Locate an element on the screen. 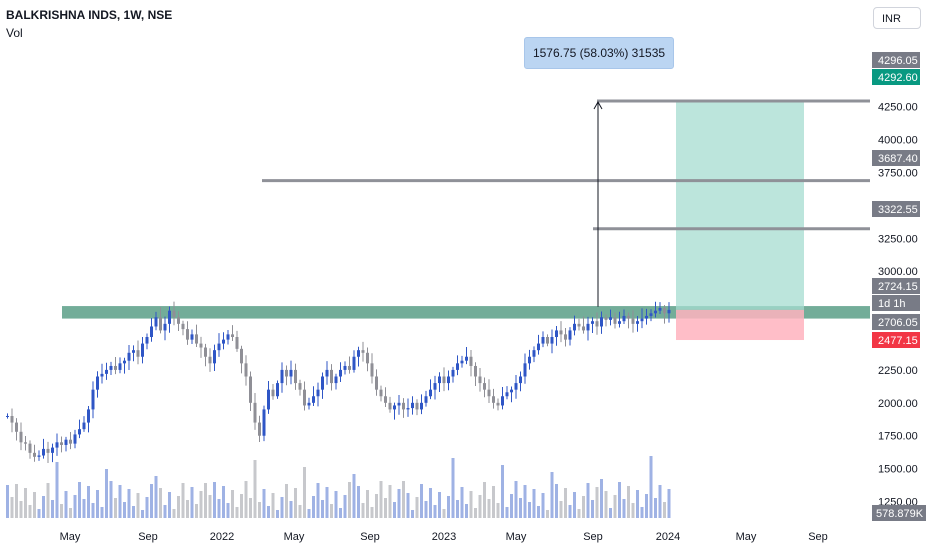 The width and height of the screenshot is (932, 550). x-tick-label: 2024 is located at coordinates (668, 537).